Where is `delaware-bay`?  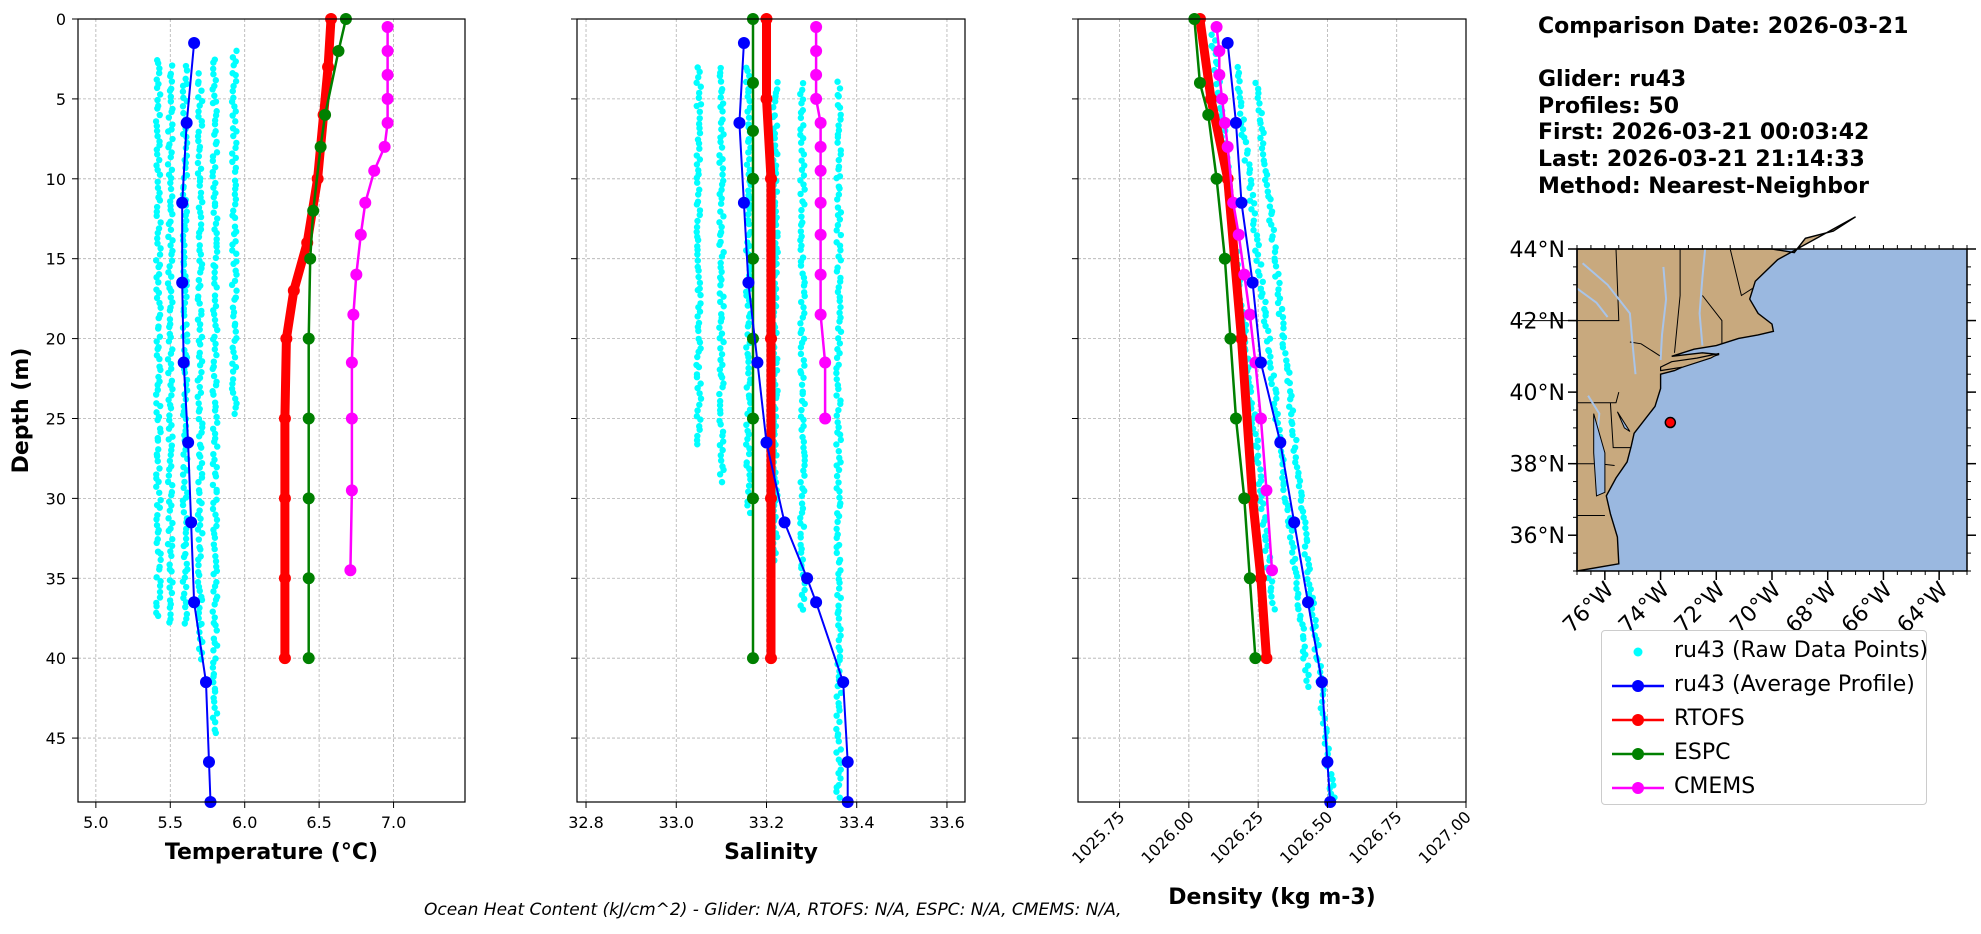 delaware-bay is located at coordinates (1623, 421).